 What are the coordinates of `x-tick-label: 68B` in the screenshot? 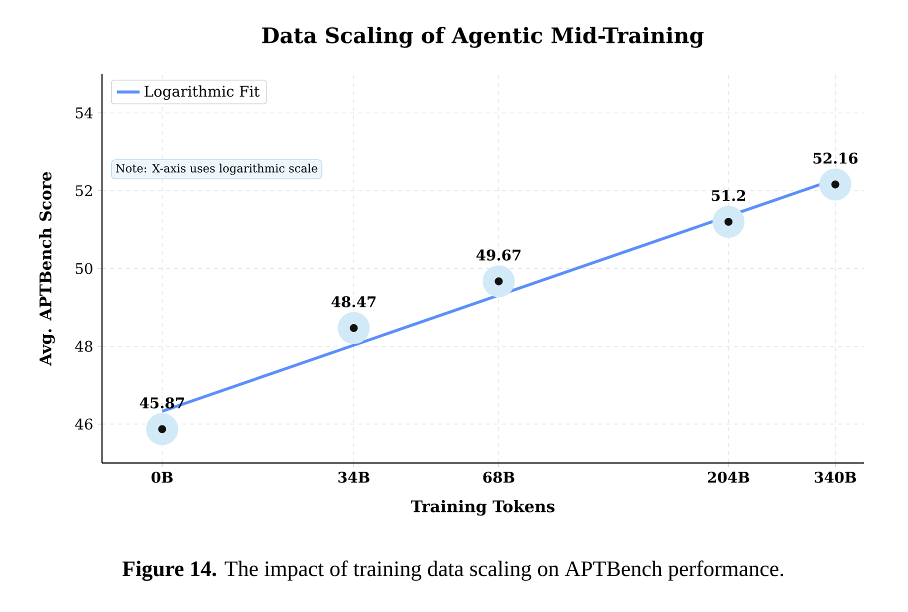 It's located at (498, 477).